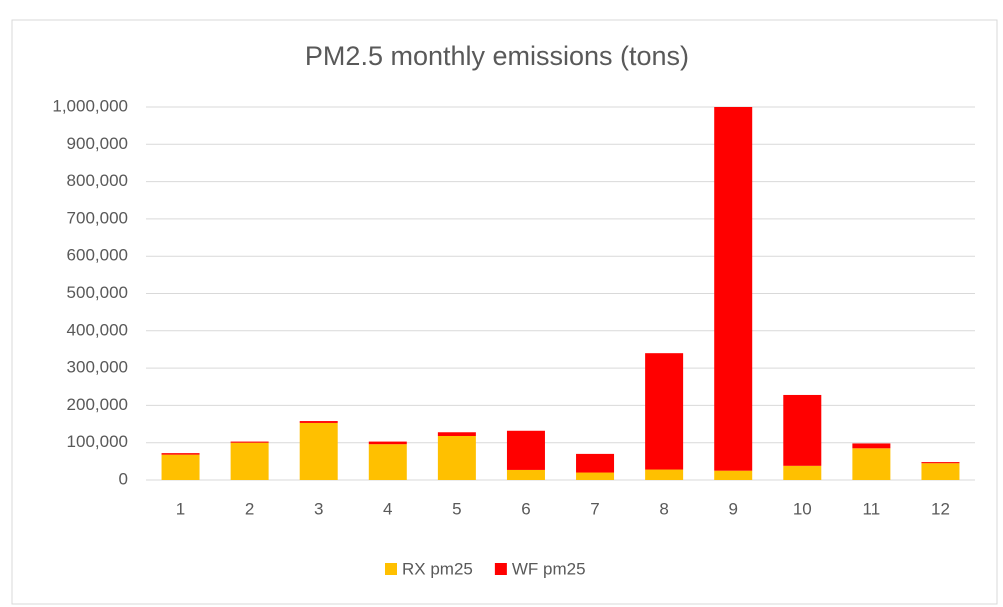 Image resolution: width=1003 pixels, height=607 pixels. What do you see at coordinates (549, 568) in the screenshot?
I see `legend-label: WF pm25` at bounding box center [549, 568].